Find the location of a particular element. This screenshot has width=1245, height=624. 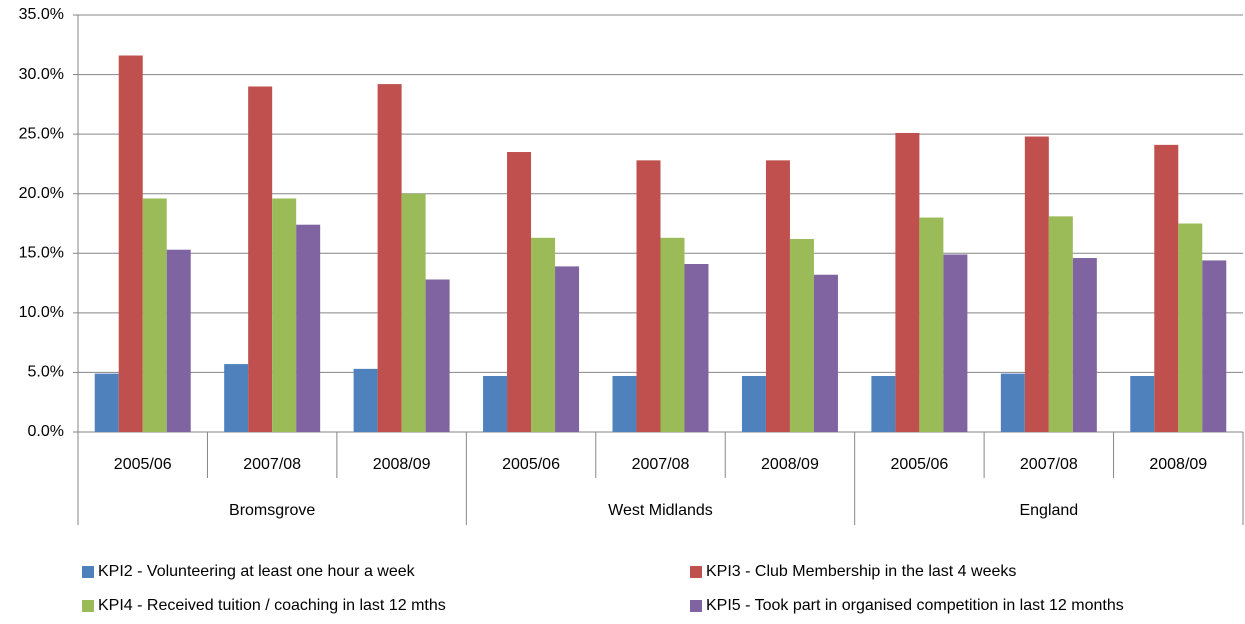

y-tick-label: 5.0% is located at coordinates (46, 372).